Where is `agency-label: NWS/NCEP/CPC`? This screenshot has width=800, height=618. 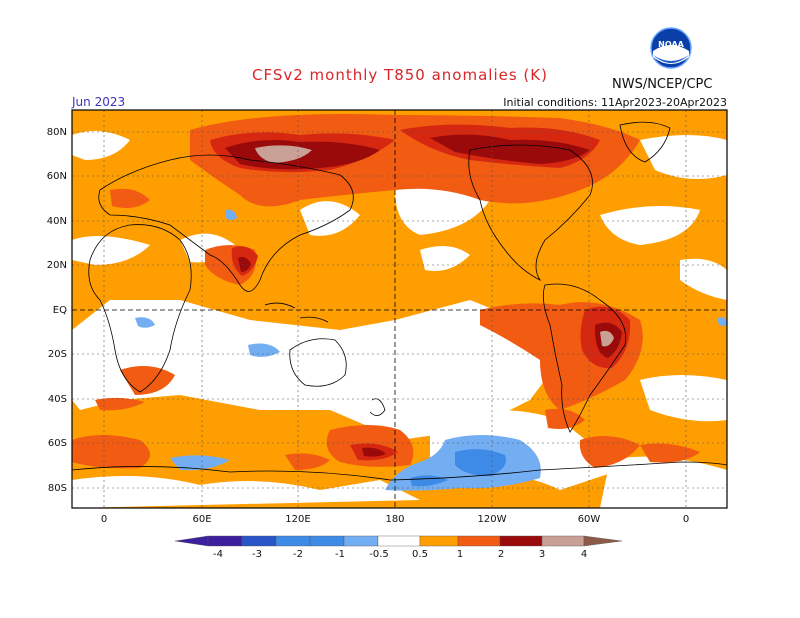 agency-label: NWS/NCEP/CPC is located at coordinates (662, 84).